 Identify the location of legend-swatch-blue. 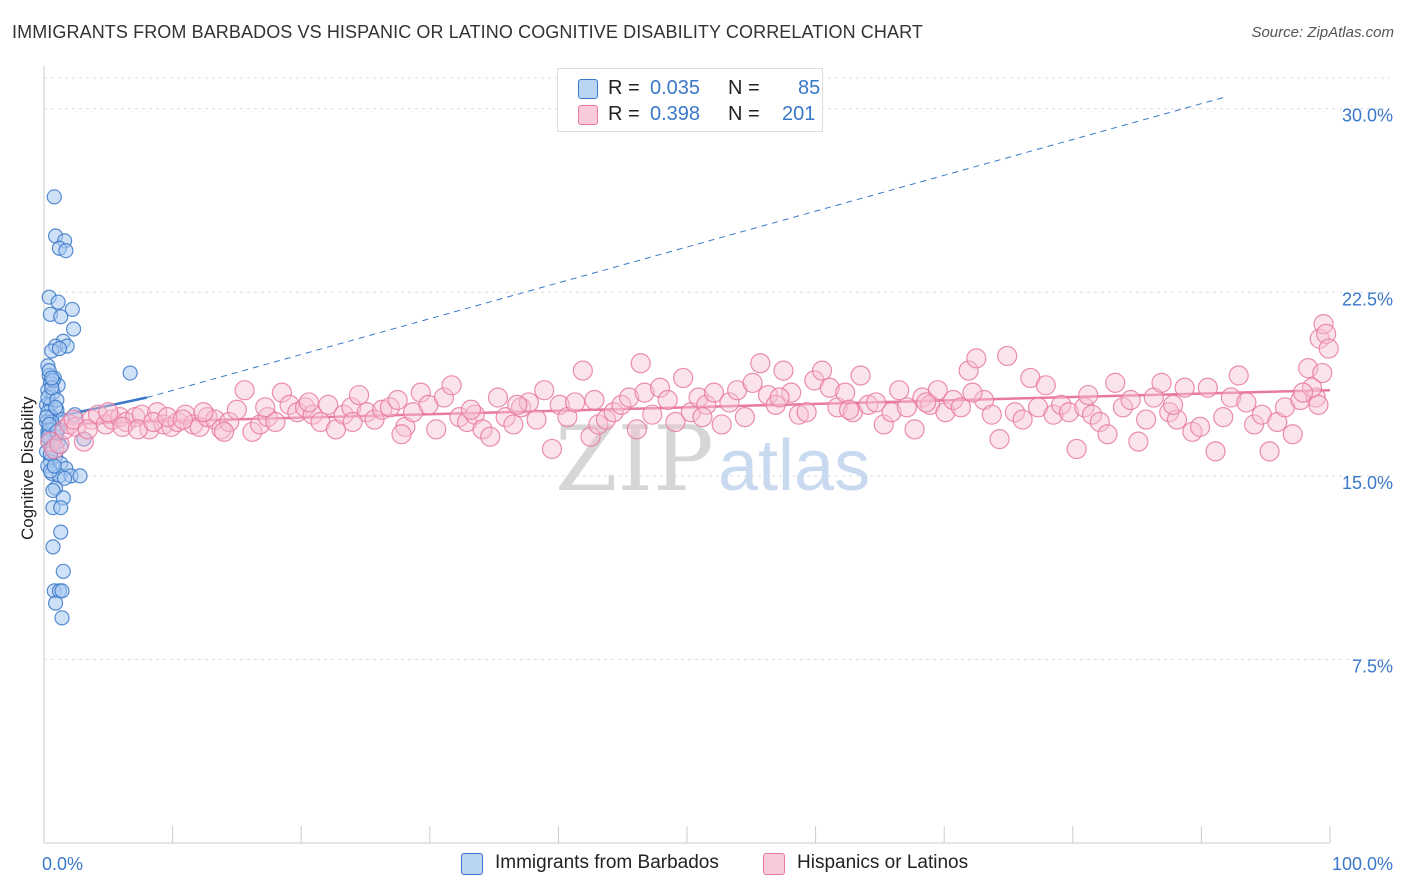
(588, 89).